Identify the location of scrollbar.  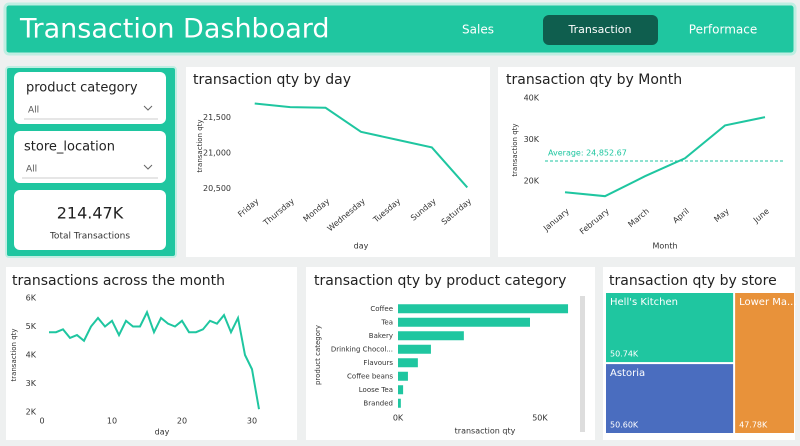
(582, 364).